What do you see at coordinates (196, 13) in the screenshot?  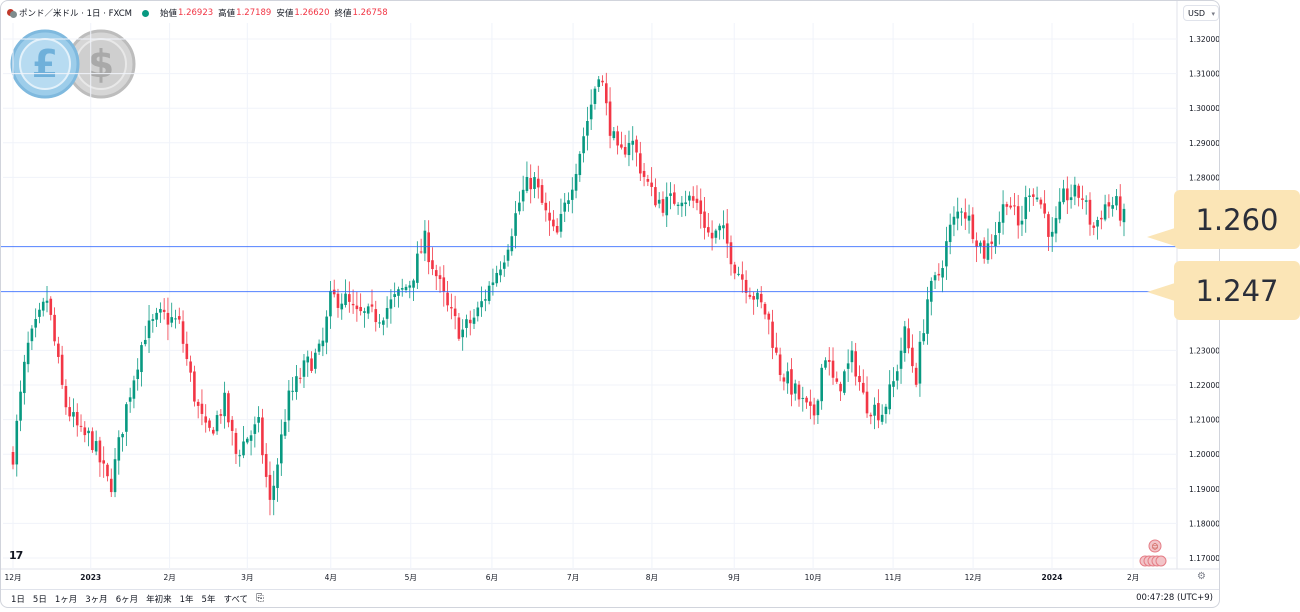 I see `open-value: 1.26923` at bounding box center [196, 13].